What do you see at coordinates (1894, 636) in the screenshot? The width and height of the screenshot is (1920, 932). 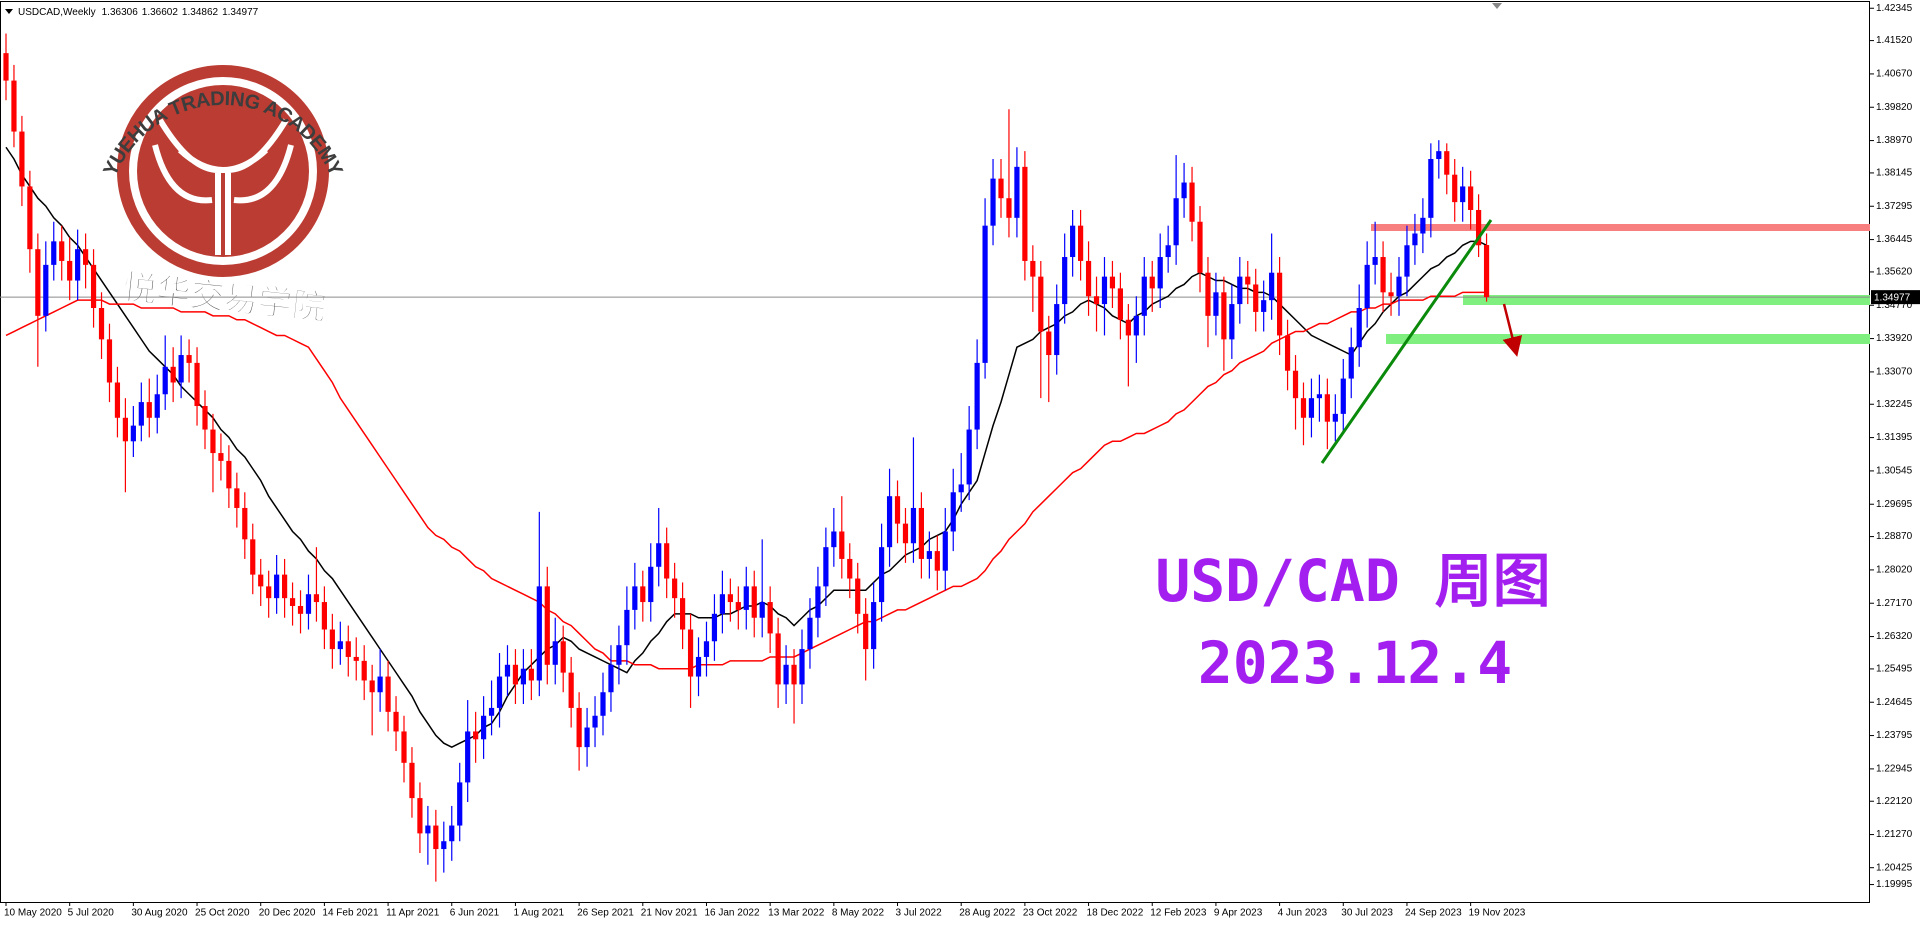 I see `y-tick-label: 1.26320` at bounding box center [1894, 636].